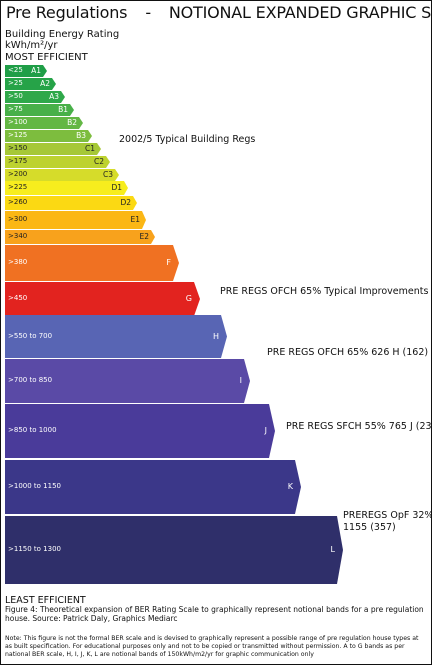 This screenshot has height=665, width=432. I want to click on band-range-label: >450, so click(18, 298).